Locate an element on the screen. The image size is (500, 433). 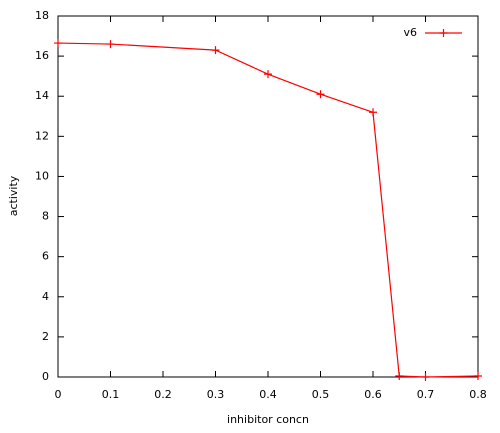
x-tick-label: 0.8 is located at coordinates (478, 394).